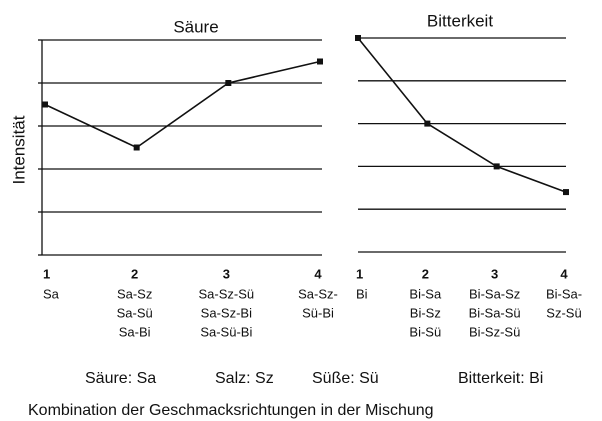  What do you see at coordinates (495, 312) in the screenshot?
I see `x-tick-detail: Bi-Sa-Sü` at bounding box center [495, 312].